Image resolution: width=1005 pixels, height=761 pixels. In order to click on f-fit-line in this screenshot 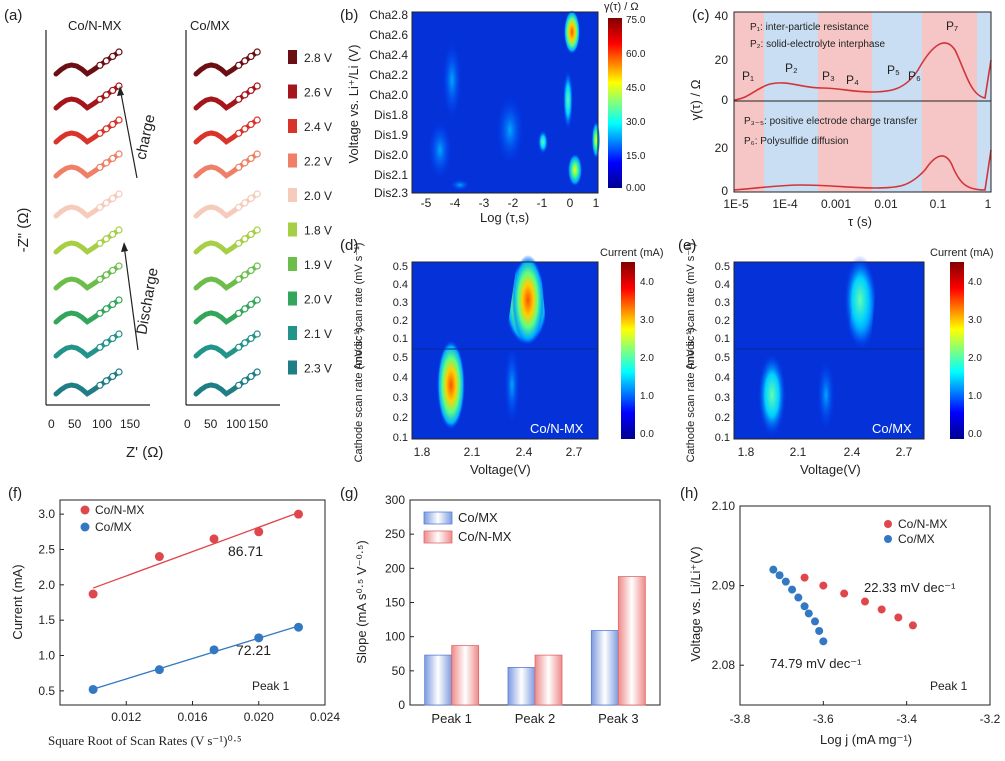, I will do `click(195, 657)`.